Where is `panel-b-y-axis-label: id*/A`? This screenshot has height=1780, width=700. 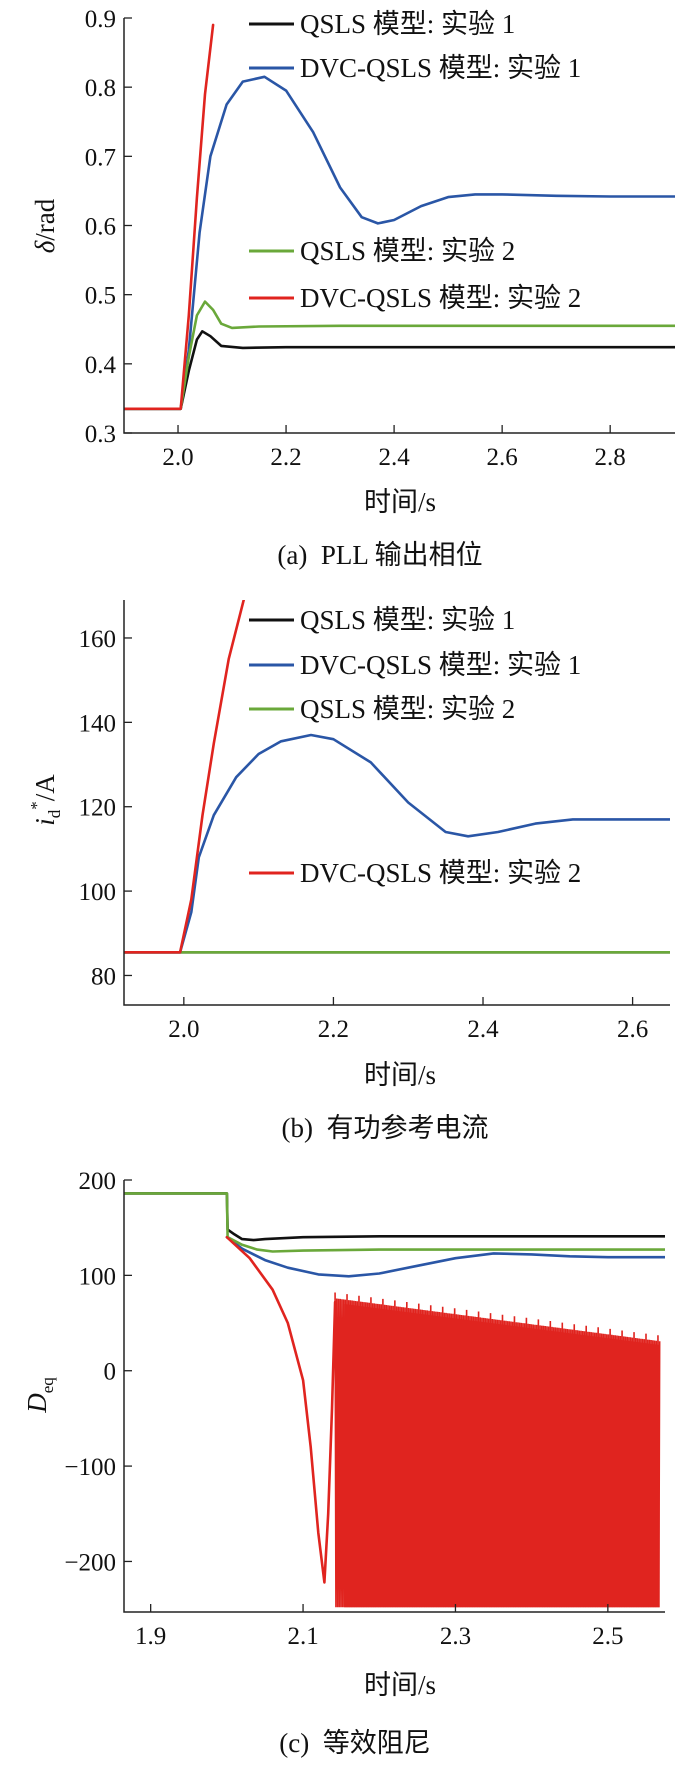
panel-b-y-axis-label: id*/A is located at coordinates (45, 800).